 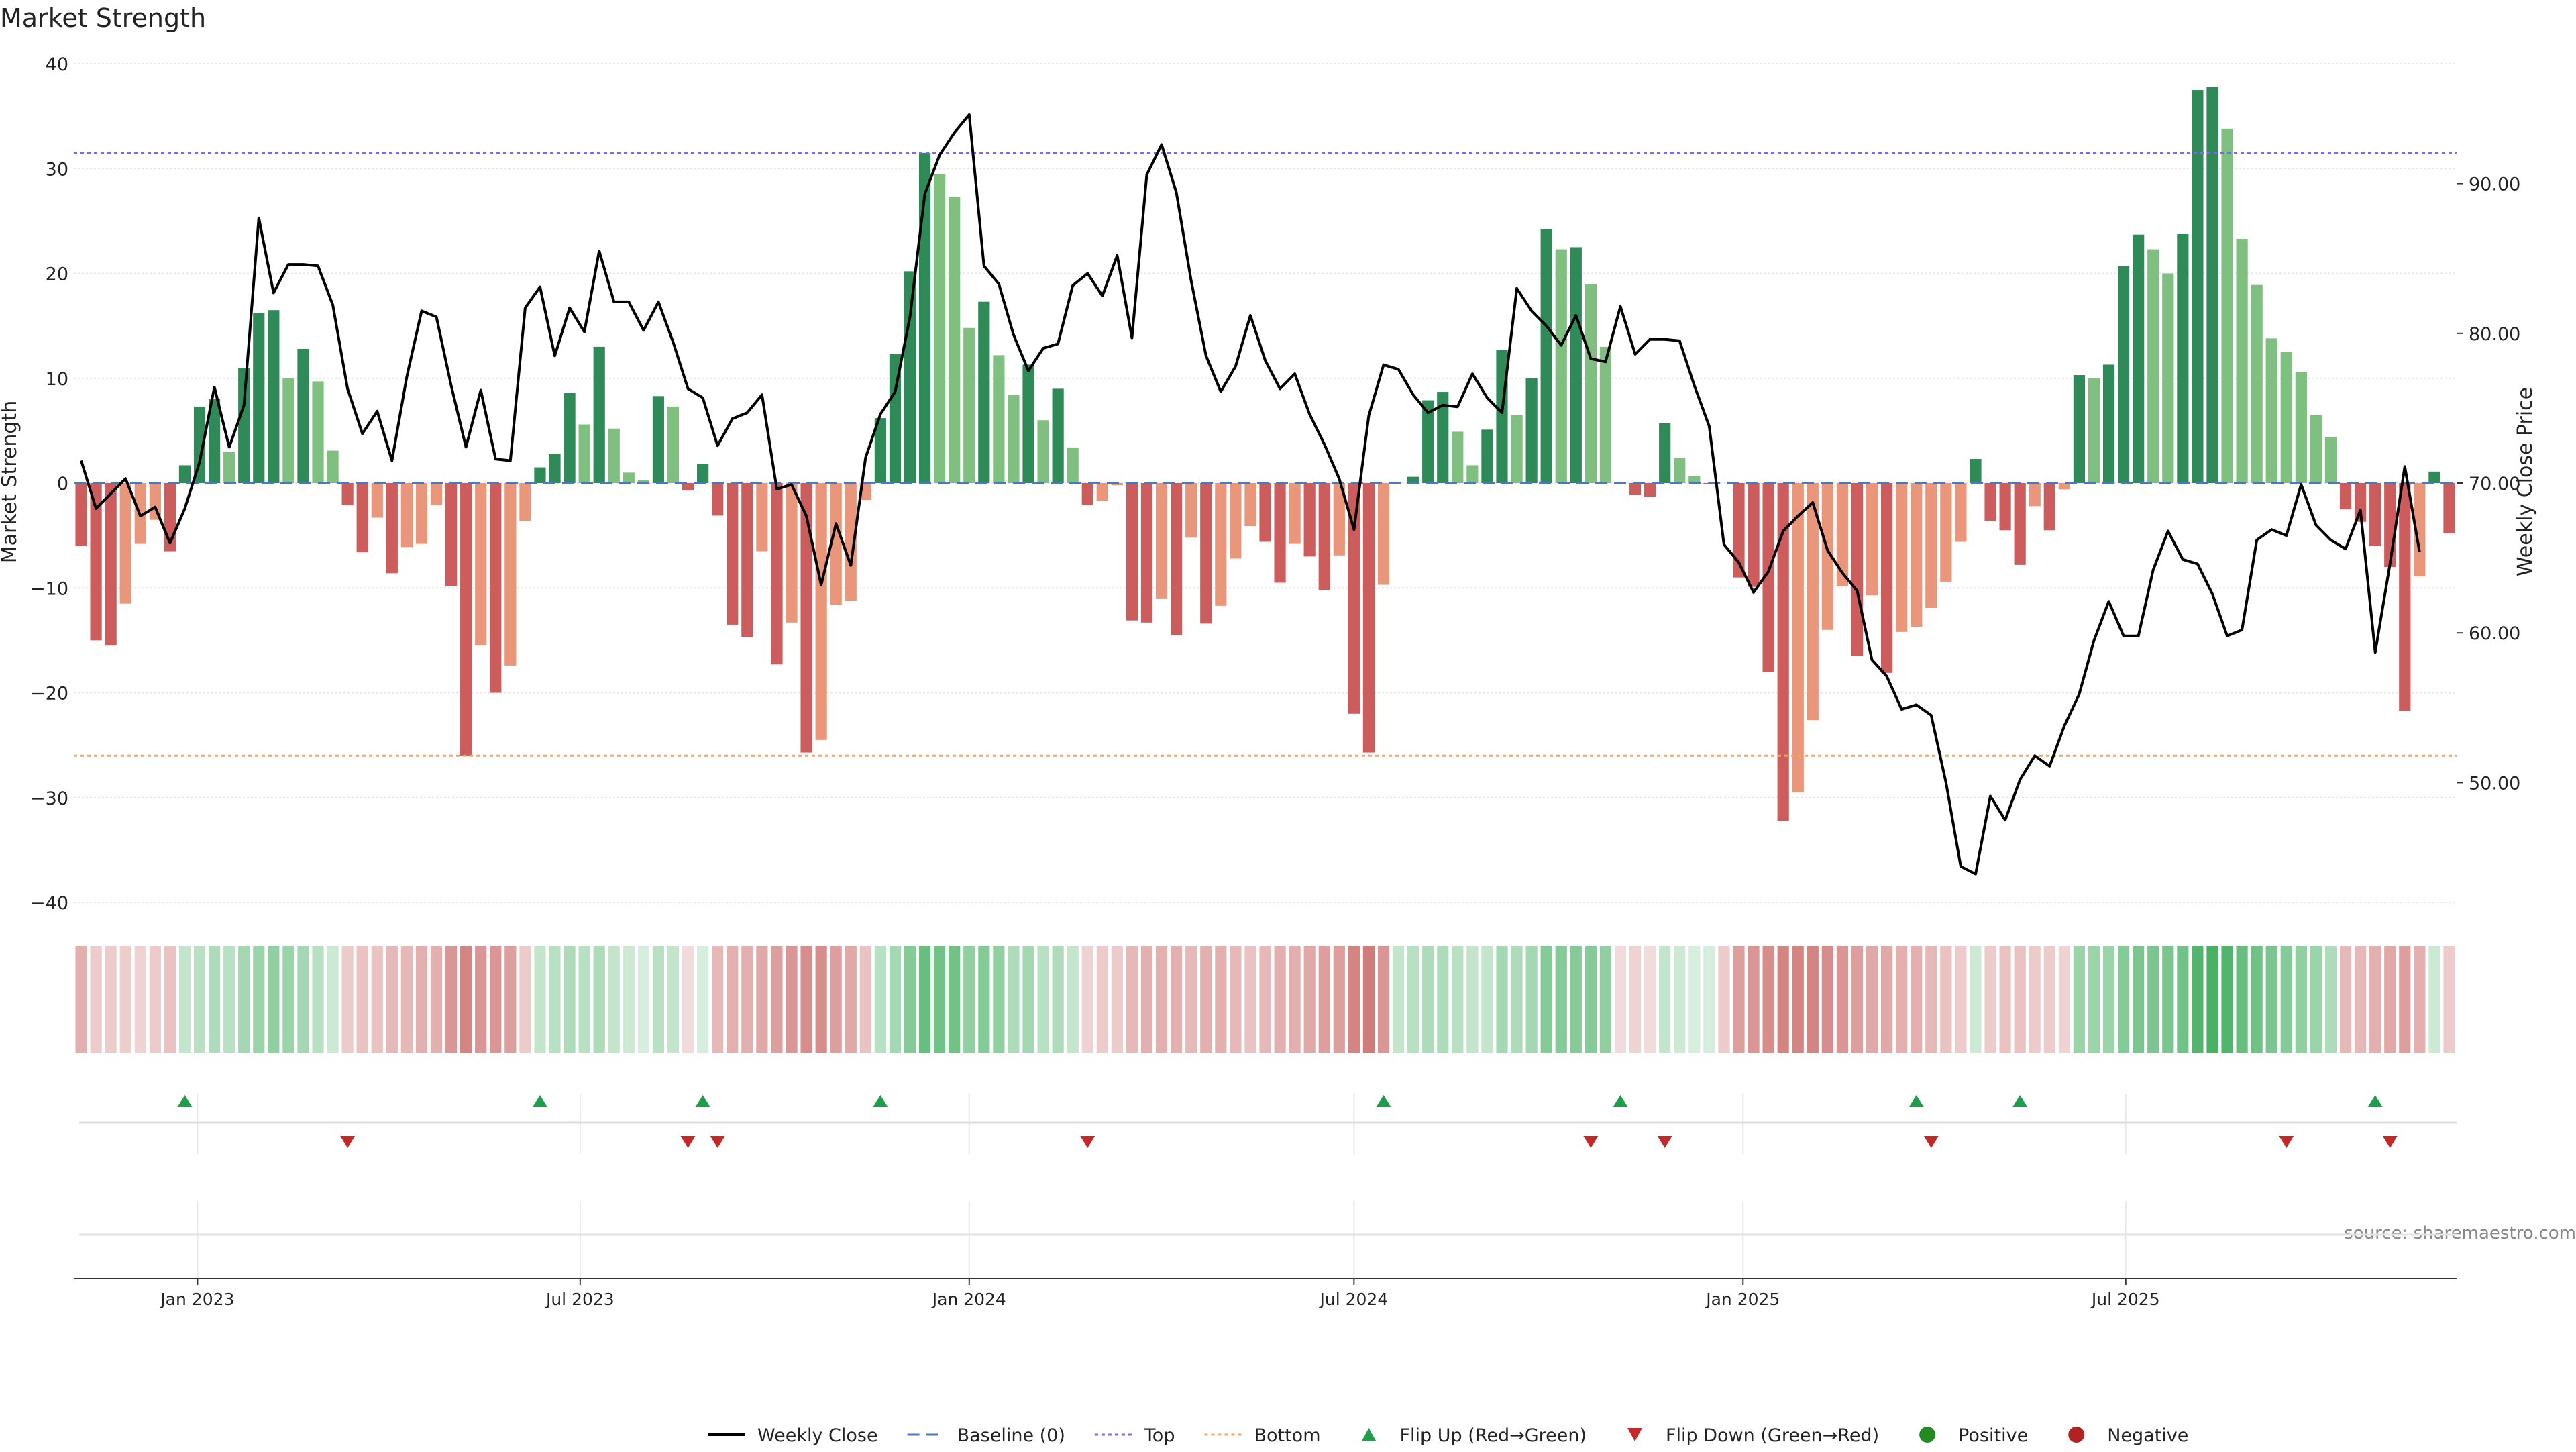 I want to click on legend-label: Positive, so click(x=1993, y=1436).